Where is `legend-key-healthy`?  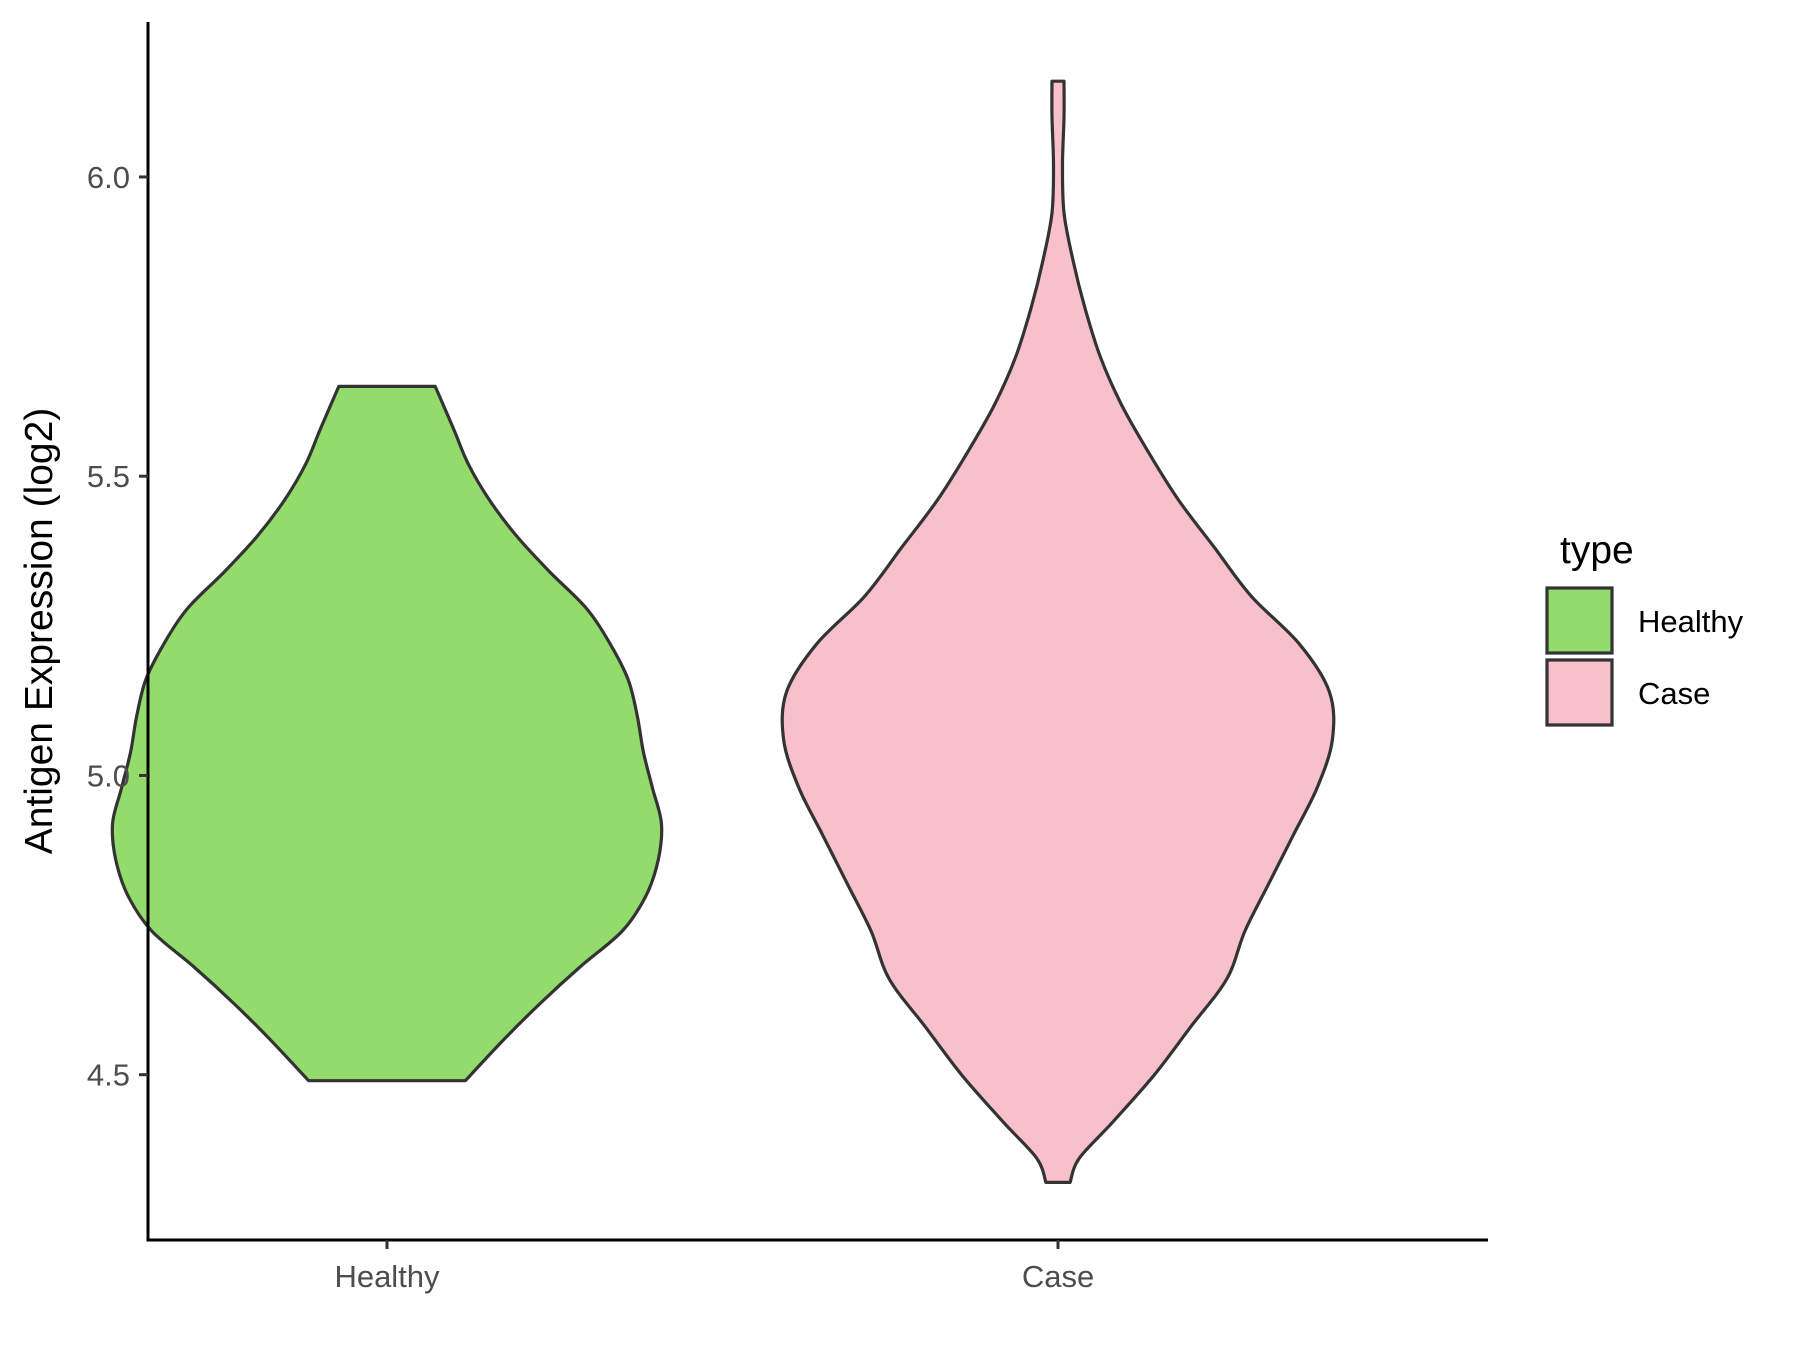
legend-key-healthy is located at coordinates (1579, 620).